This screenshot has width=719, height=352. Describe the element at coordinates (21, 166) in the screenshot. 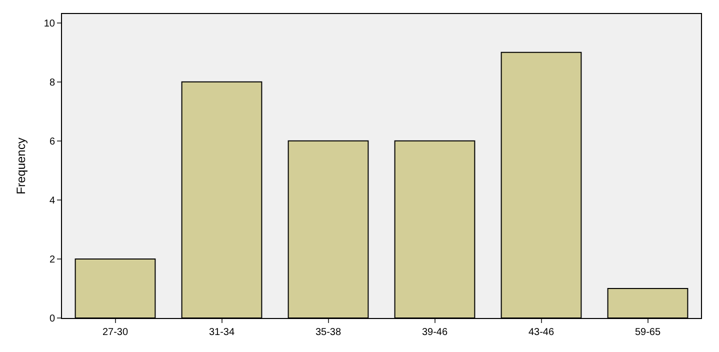

I see `y-axis-title: Frequency` at that location.